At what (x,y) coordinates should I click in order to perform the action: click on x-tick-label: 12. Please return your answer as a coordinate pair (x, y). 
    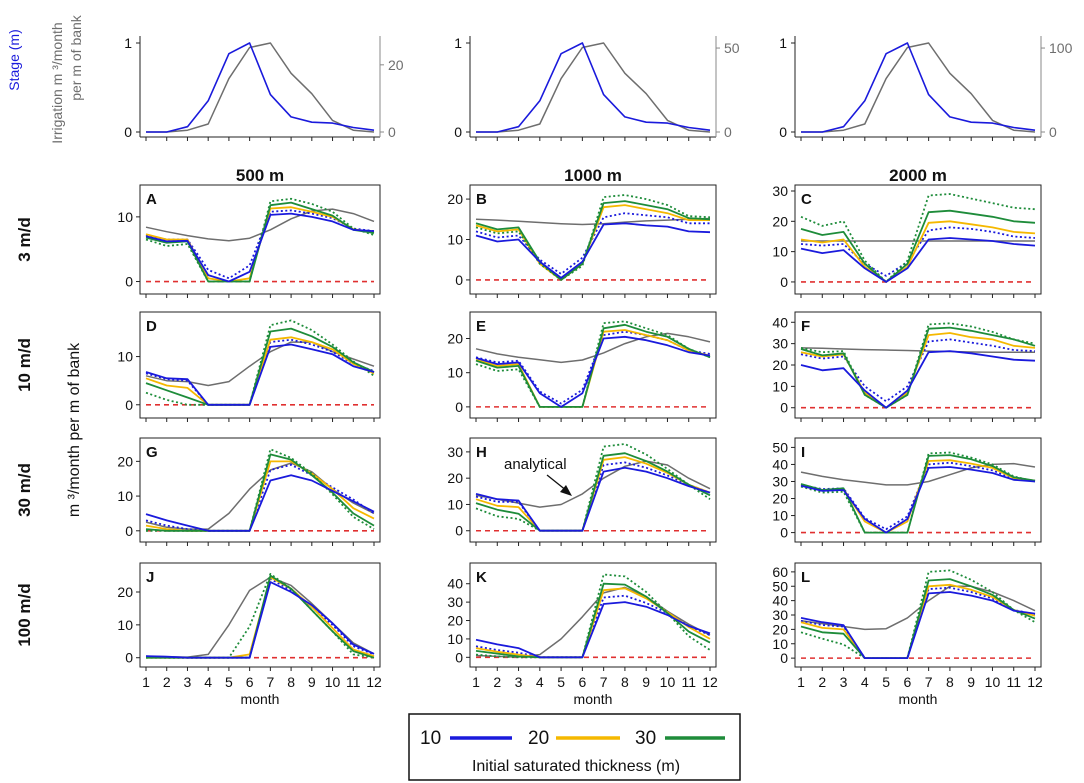
    Looking at the image, I should click on (374, 682).